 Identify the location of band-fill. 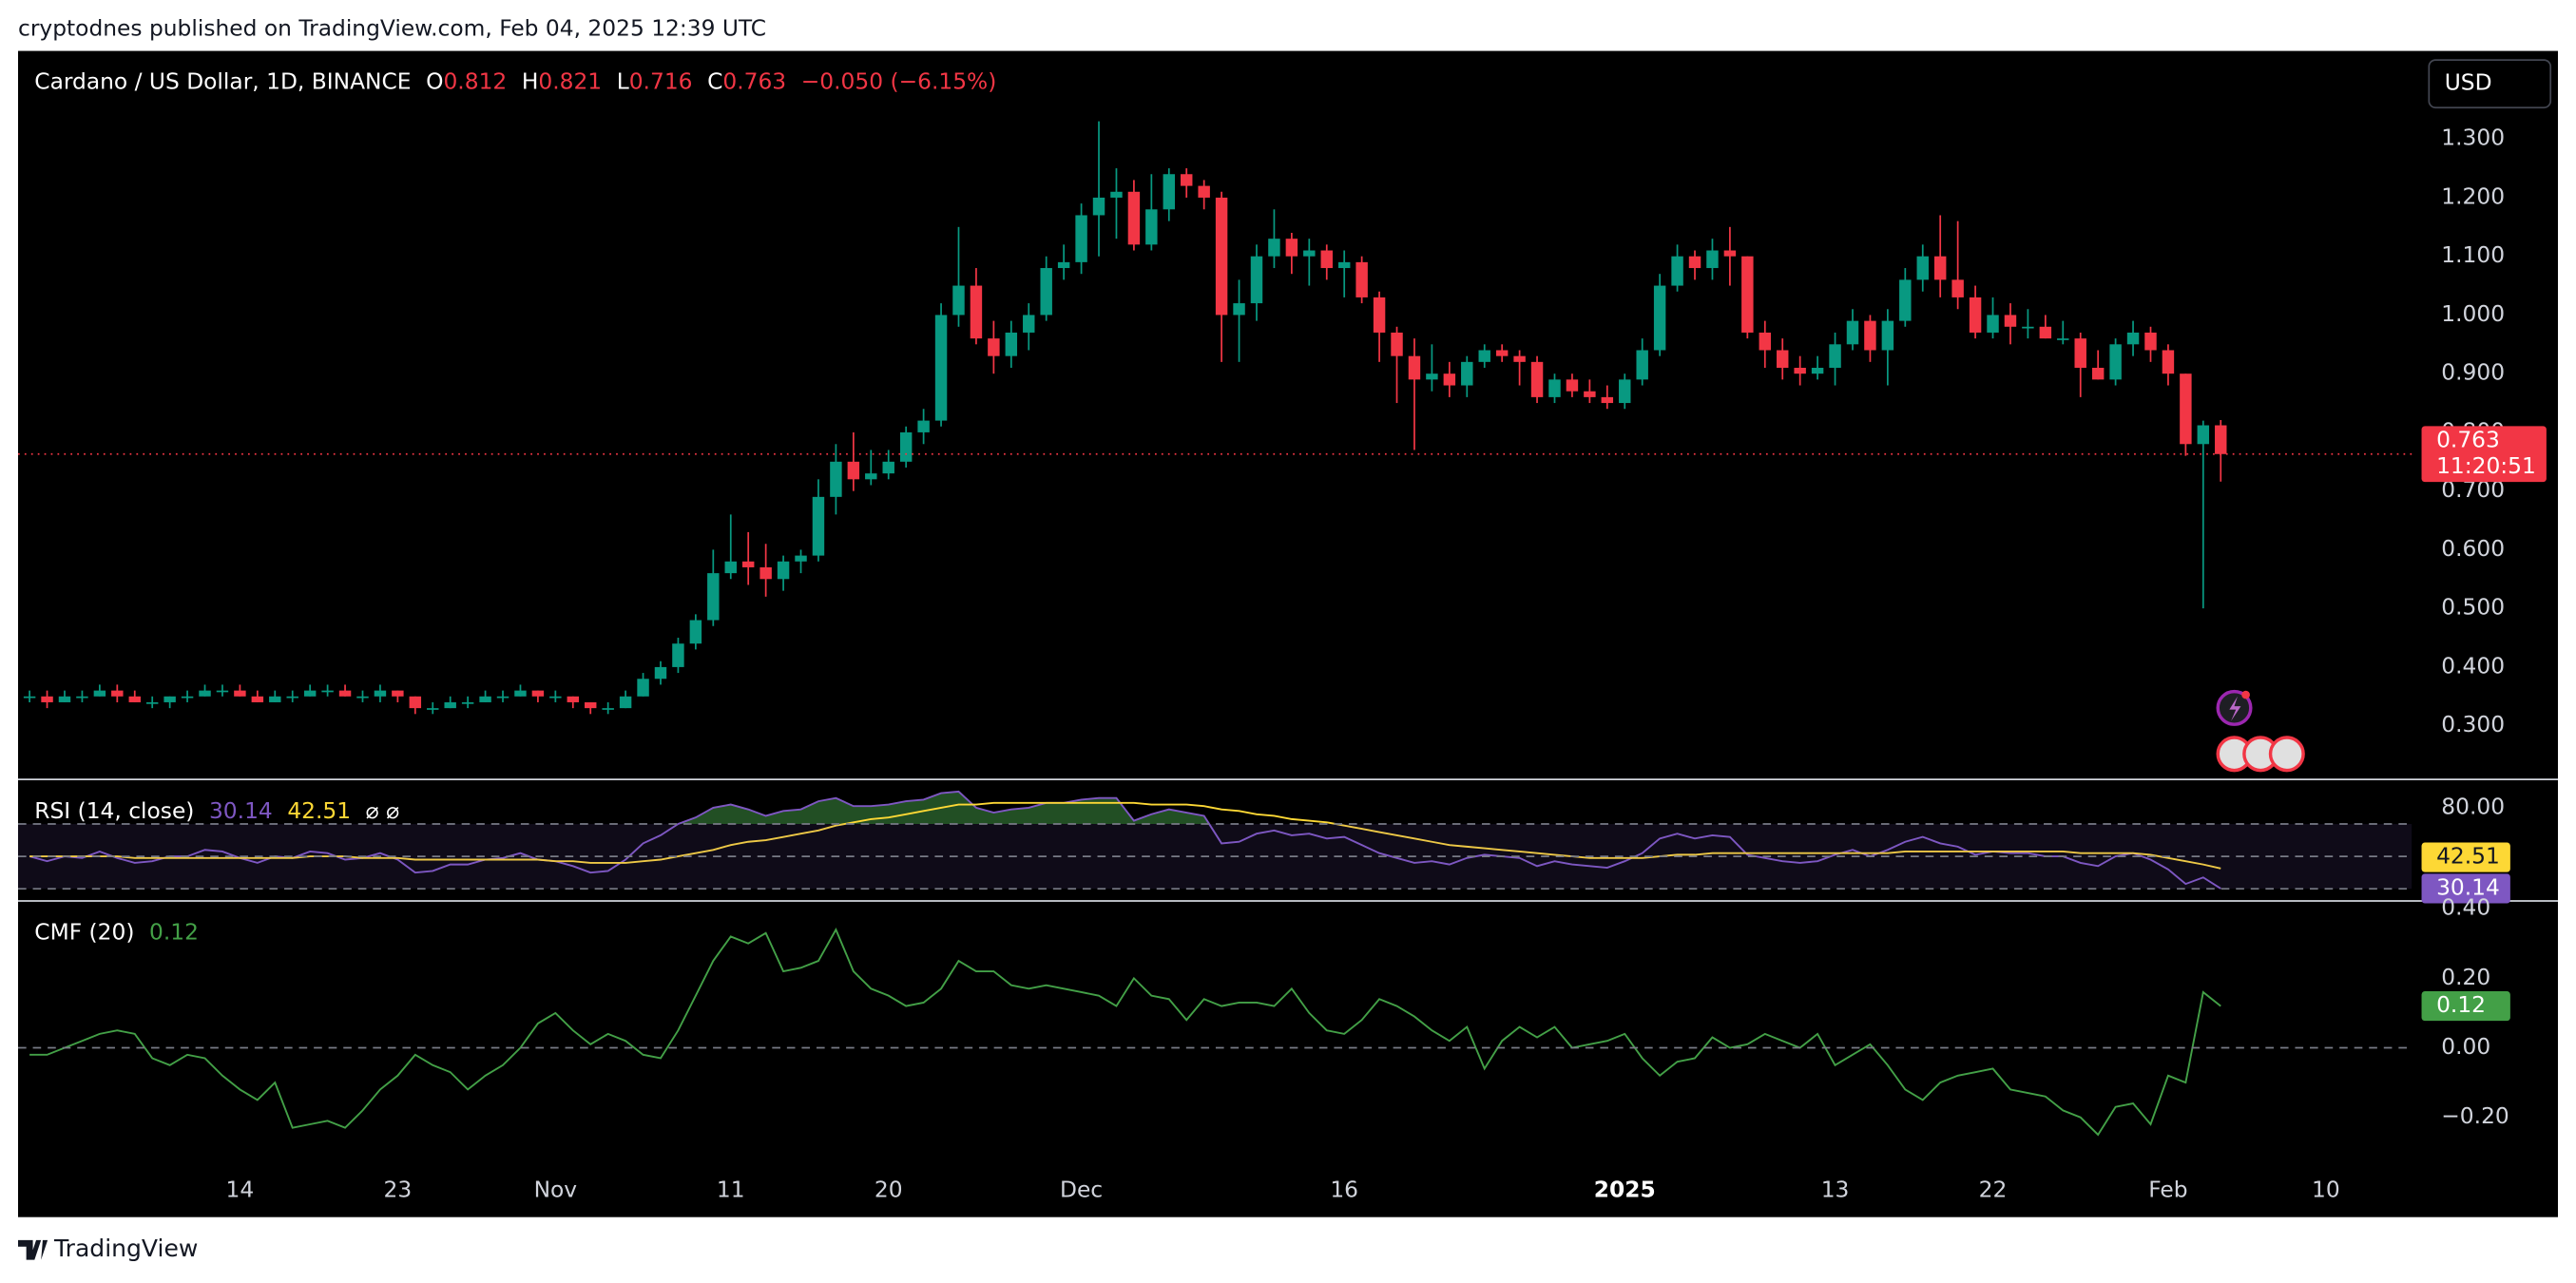
(1215, 856).